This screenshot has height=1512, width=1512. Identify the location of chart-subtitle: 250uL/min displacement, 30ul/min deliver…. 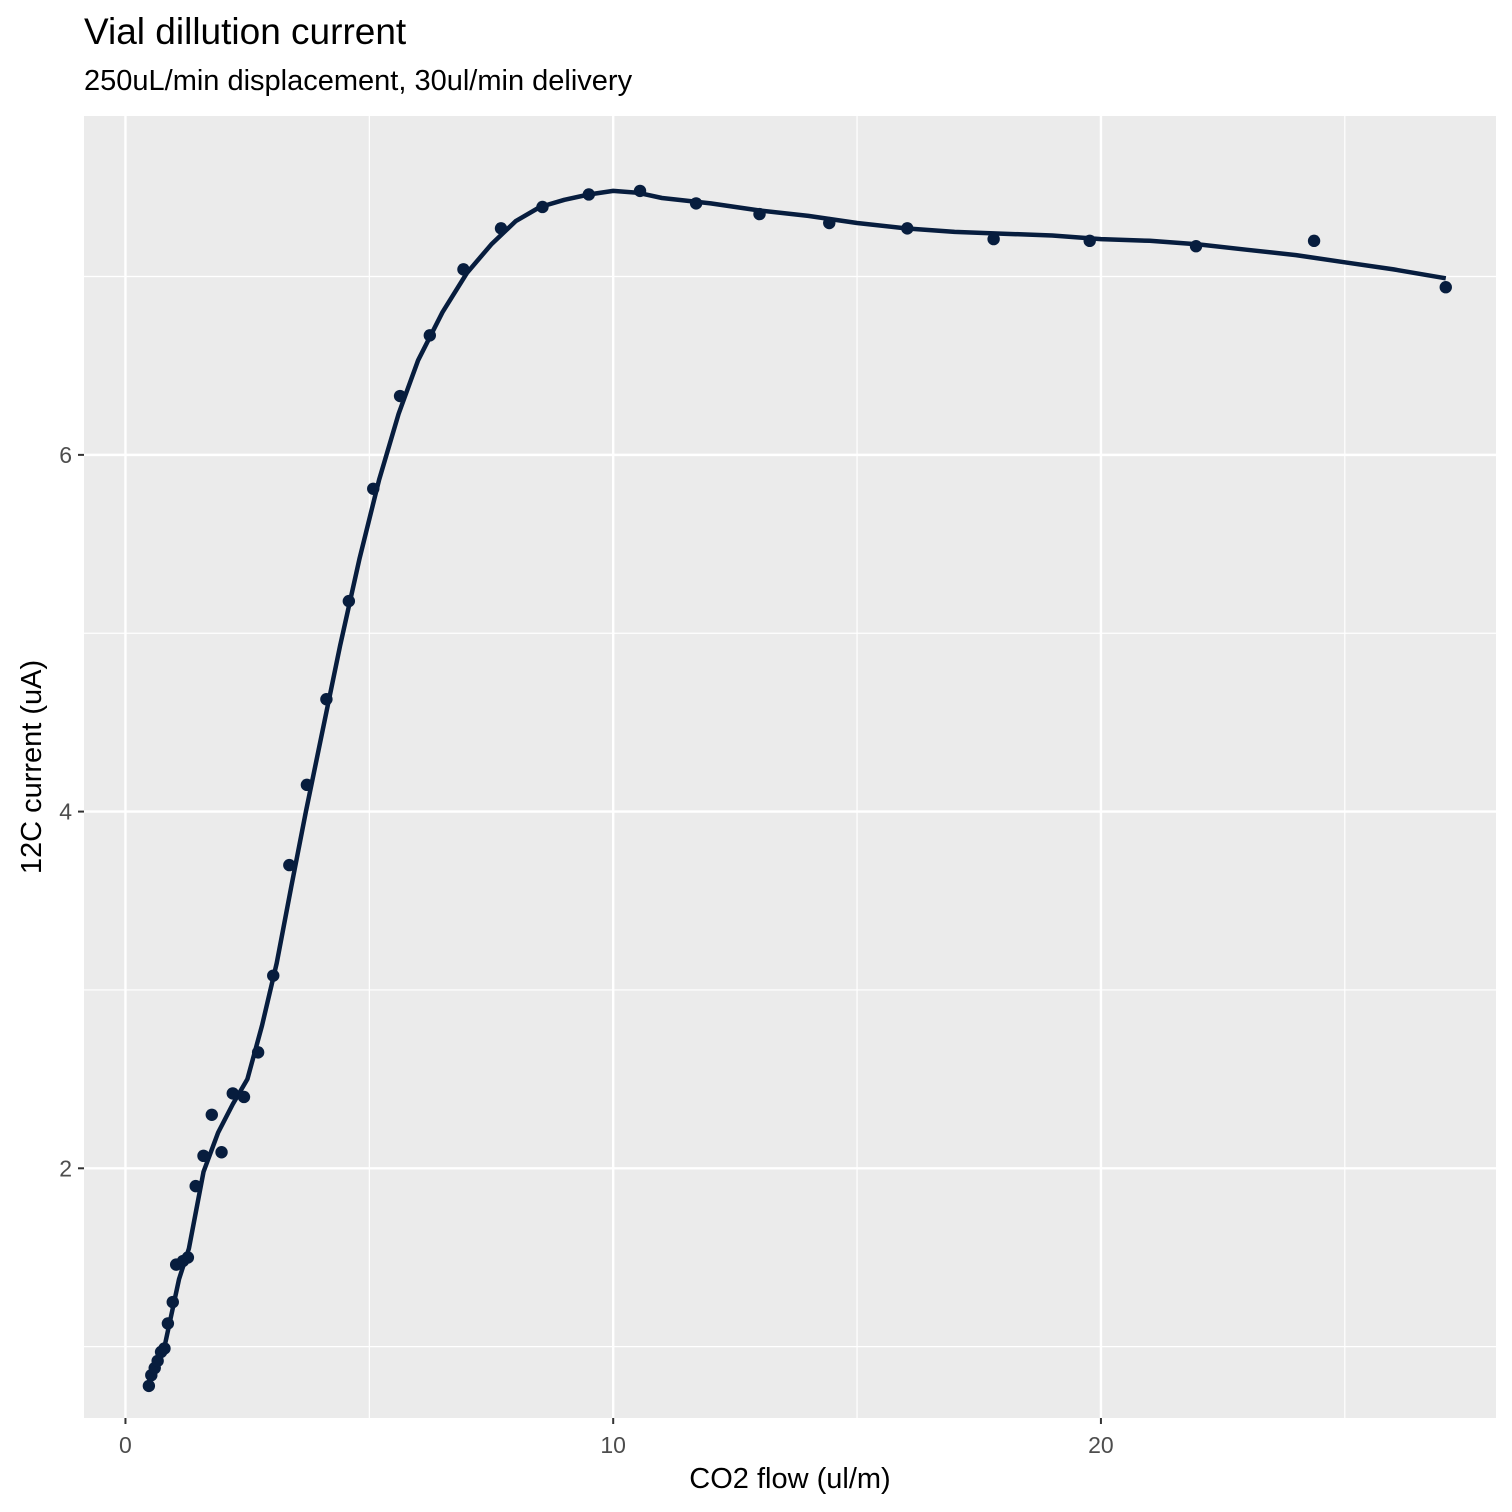
(358, 81).